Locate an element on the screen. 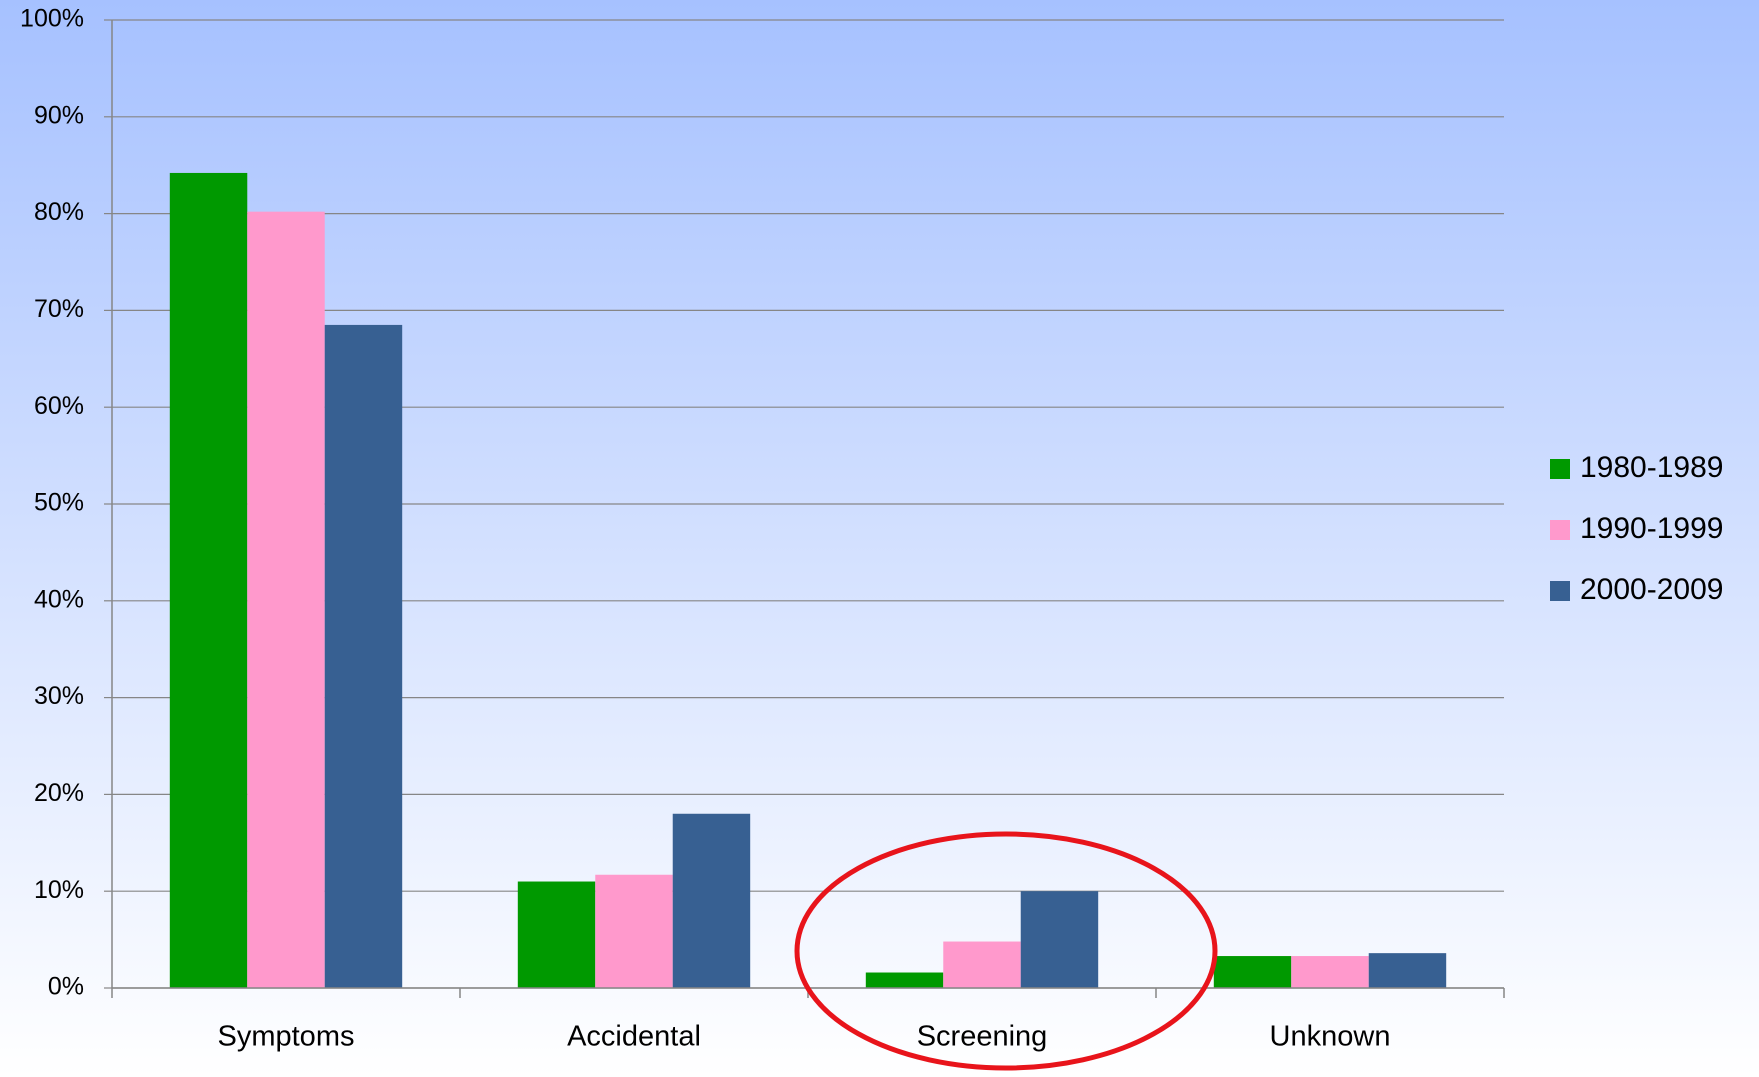 The image size is (1759, 1077). y-tick-label: 40% is located at coordinates (59, 599).